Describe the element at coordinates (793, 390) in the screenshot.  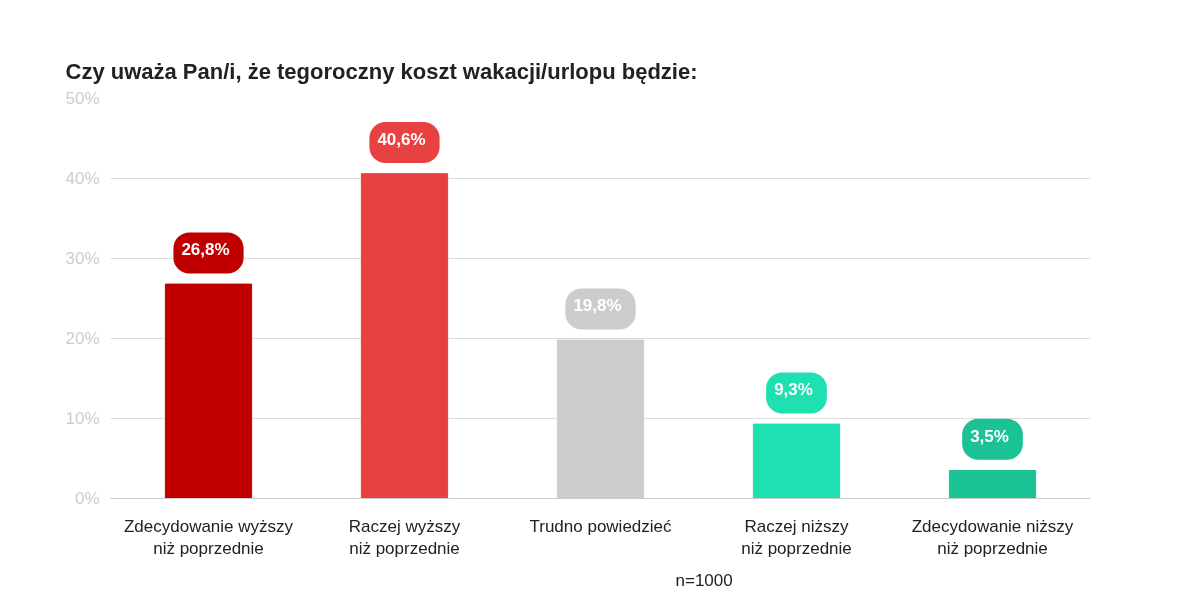
I see `data-label: 9,3%` at that location.